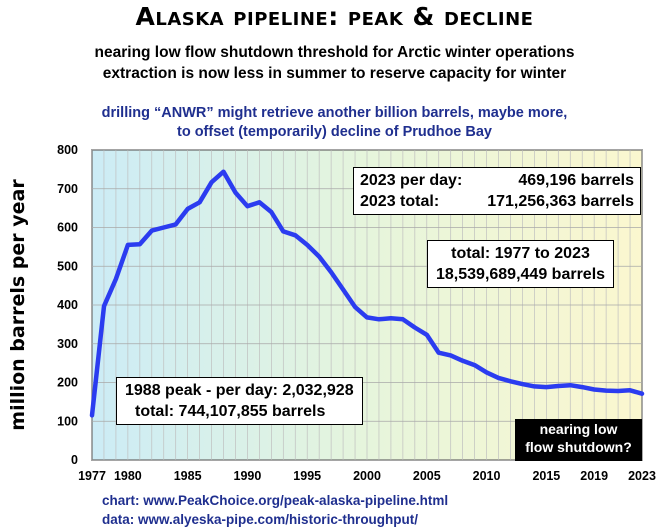 The width and height of the screenshot is (669, 532). What do you see at coordinates (411, 180) in the screenshot?
I see `per-day-2023-label: 2023 per day:` at bounding box center [411, 180].